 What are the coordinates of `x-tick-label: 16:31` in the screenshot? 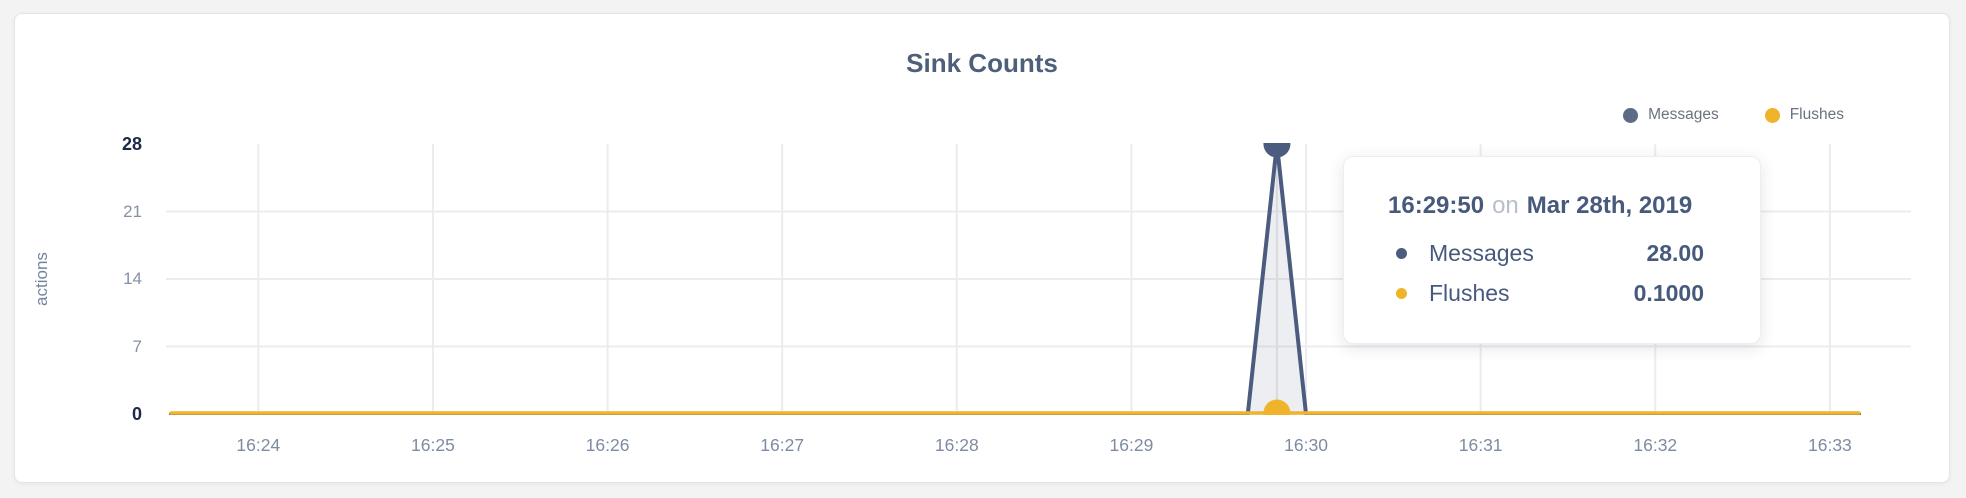 It's located at (1480, 445).